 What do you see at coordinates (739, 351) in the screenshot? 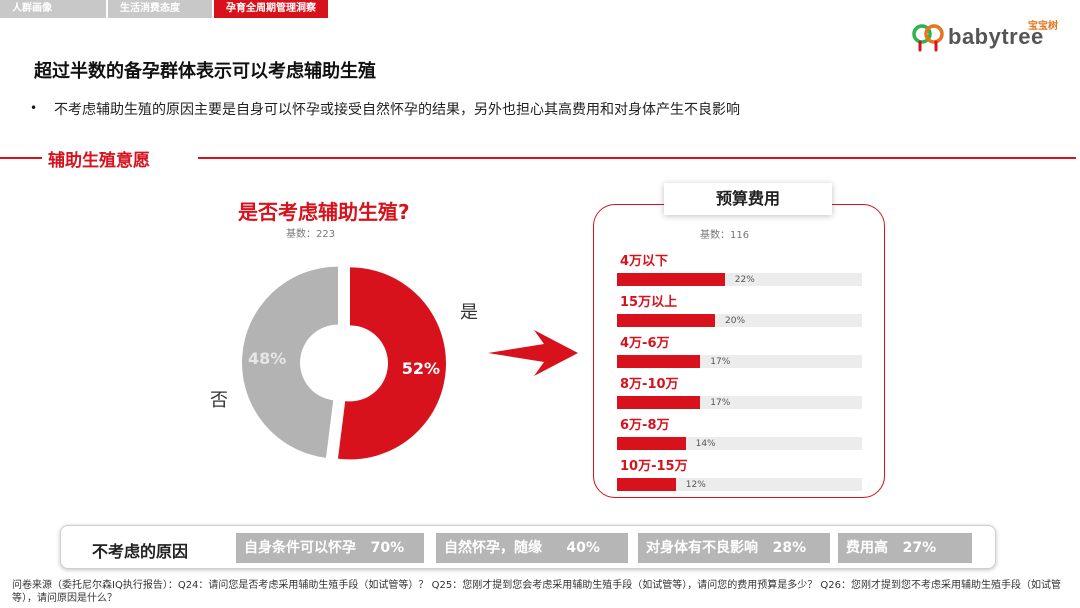
I see `budget-panel` at bounding box center [739, 351].